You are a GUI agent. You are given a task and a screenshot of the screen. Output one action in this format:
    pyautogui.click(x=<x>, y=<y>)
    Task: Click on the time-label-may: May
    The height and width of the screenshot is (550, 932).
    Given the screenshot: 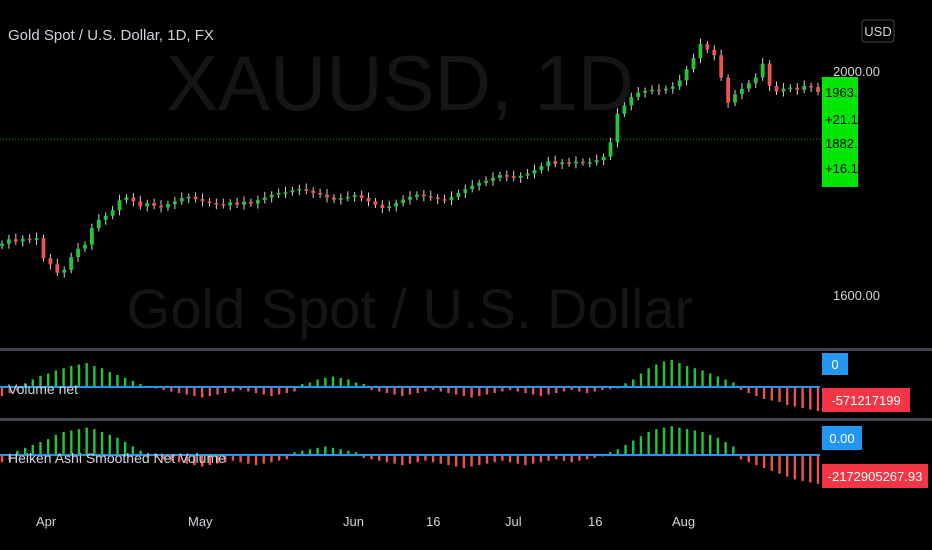 What is the action you would take?
    pyautogui.click(x=200, y=521)
    